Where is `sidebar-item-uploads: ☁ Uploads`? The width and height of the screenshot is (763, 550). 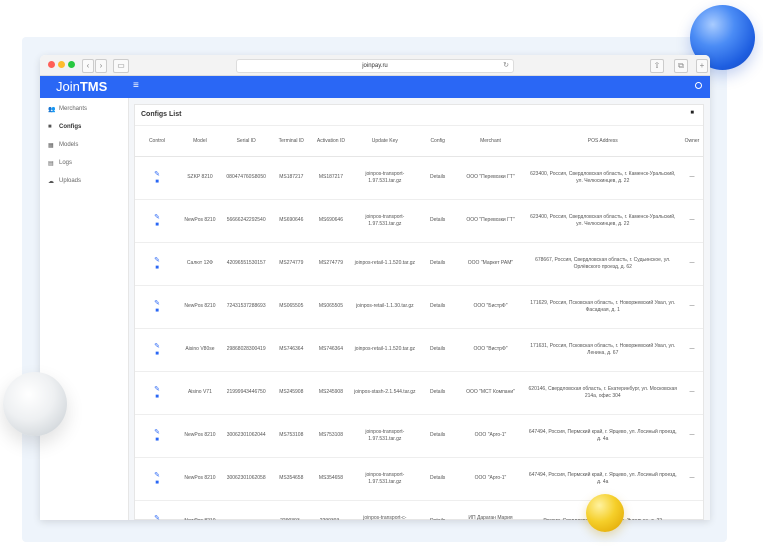
sidebar-item-uploads: ☁ Uploads is located at coordinates (84, 181).